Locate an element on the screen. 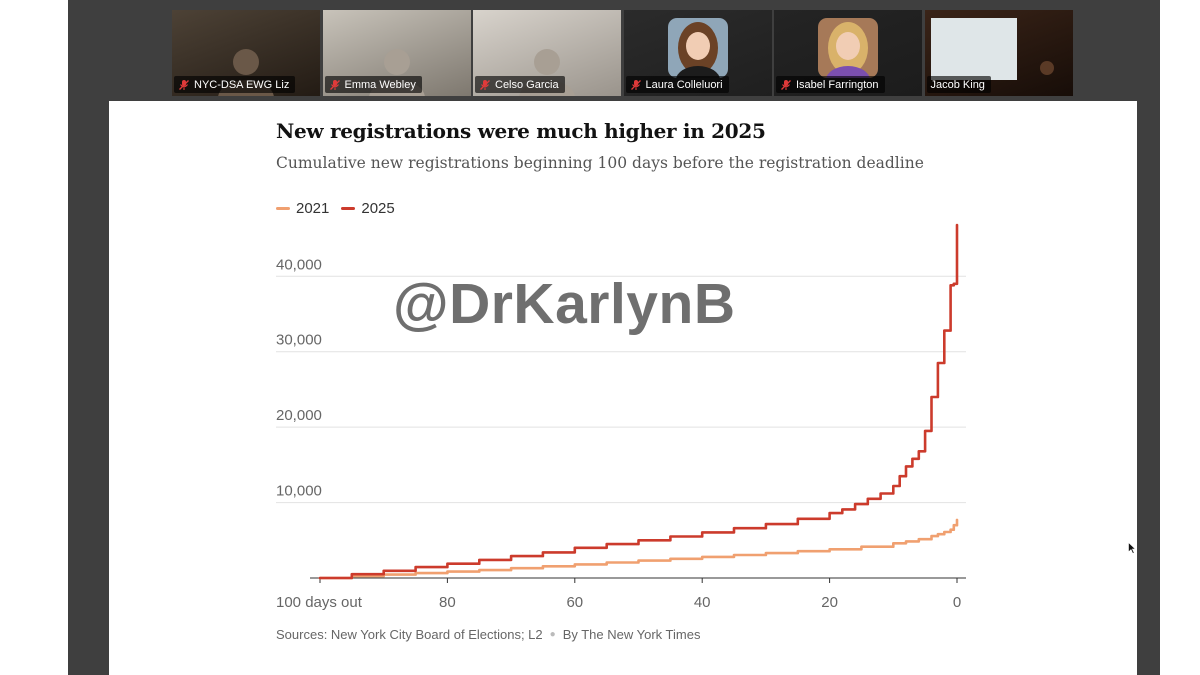  byline-text: By The New York Times is located at coordinates (631, 634).